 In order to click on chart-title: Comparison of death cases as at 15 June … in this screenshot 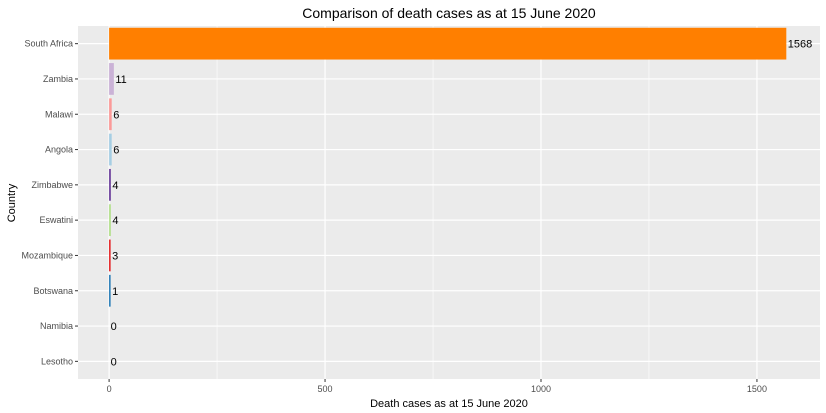, I will do `click(449, 13)`.